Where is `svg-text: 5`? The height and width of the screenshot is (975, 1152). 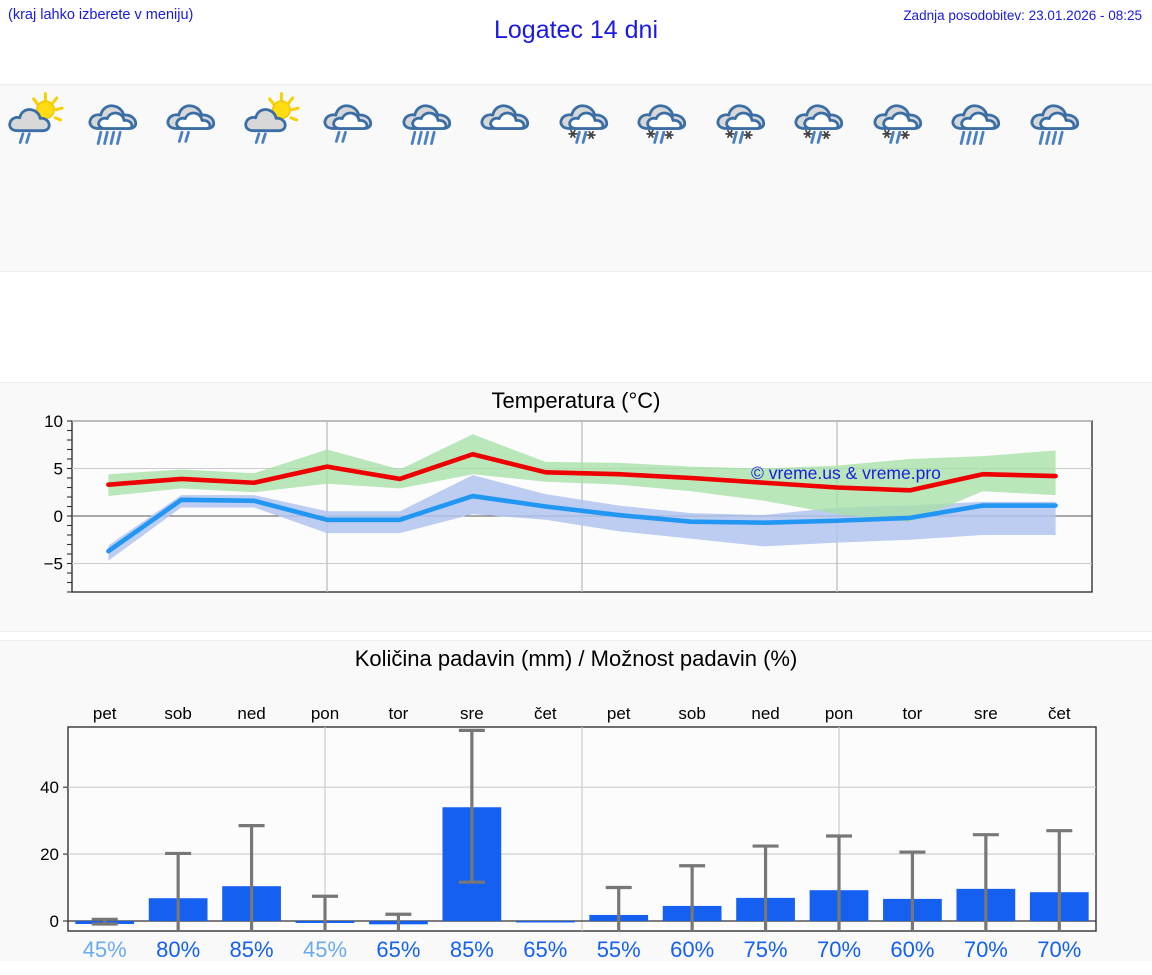
svg-text: 5 is located at coordinates (58, 469).